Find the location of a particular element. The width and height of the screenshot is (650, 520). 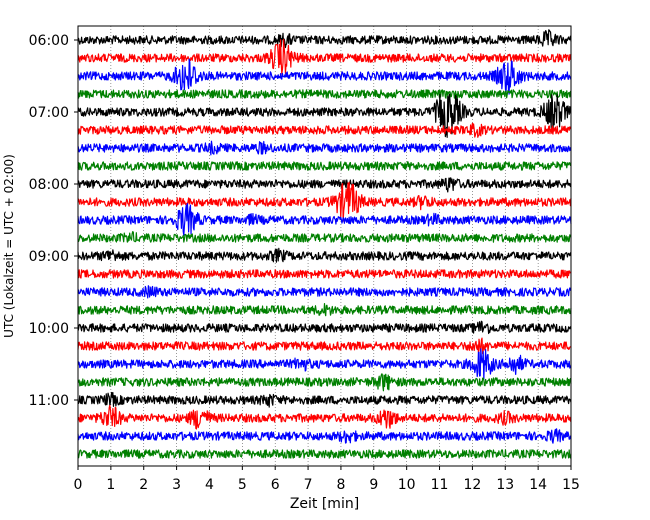

x-tick-label: 2 is located at coordinates (143, 485).